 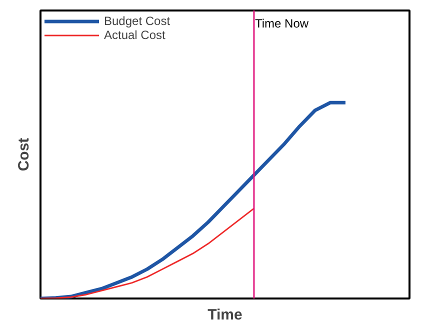 I want to click on y-axis-title: Cost, so click(x=24, y=155).